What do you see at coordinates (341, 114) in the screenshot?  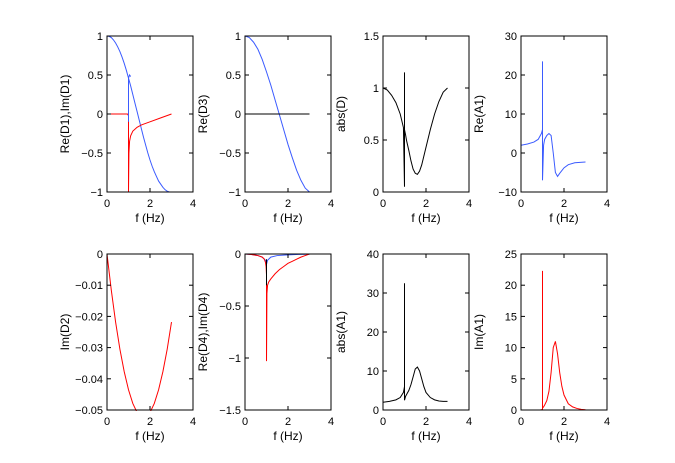 I see `y-axis-label: abs(D)` at bounding box center [341, 114].